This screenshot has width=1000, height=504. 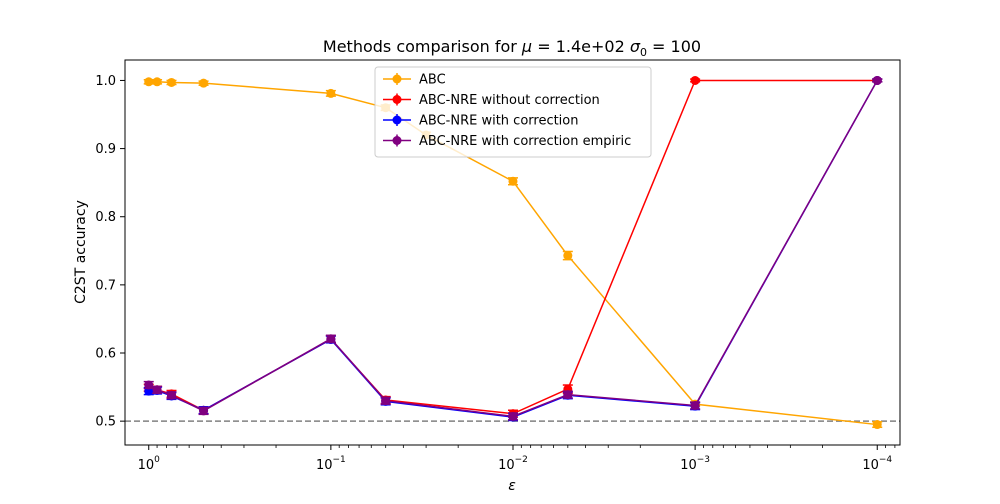 What do you see at coordinates (513, 464) in the screenshot?
I see `x-tick-label: 10⁻²` at bounding box center [513, 464].